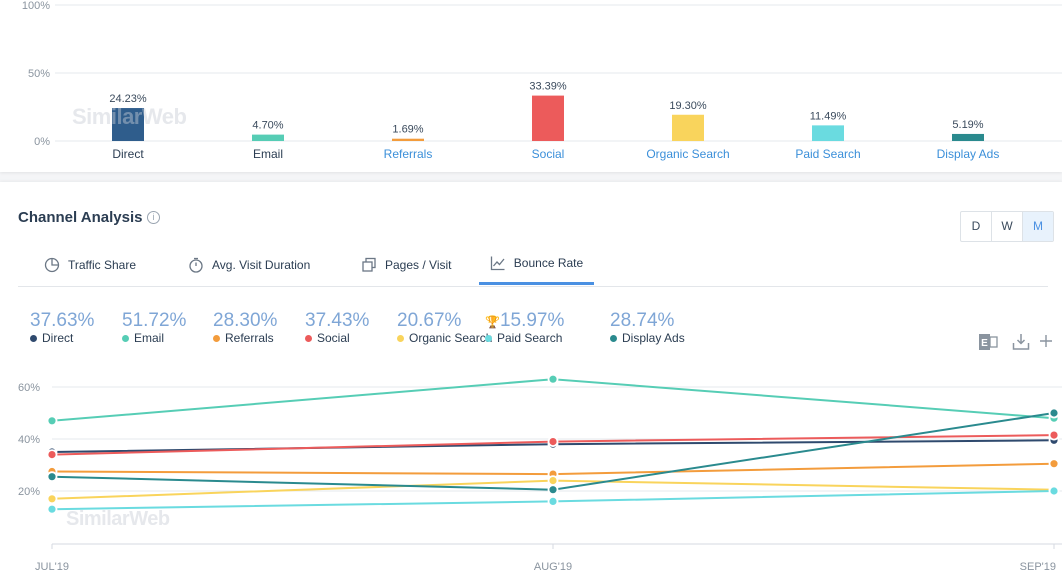 The height and width of the screenshot is (580, 1062). I want to click on bar-referrals, so click(408, 139).